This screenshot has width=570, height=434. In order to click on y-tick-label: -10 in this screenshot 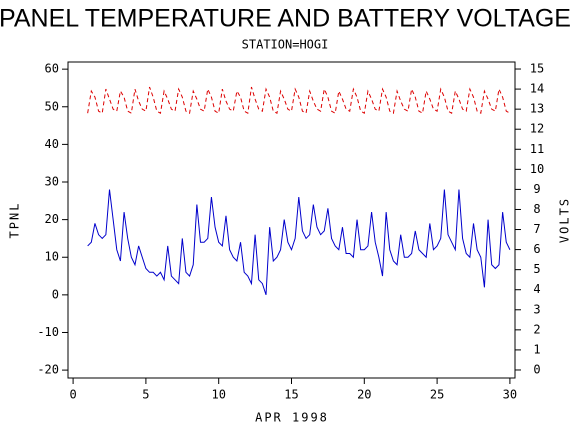, I will do `click(48, 332)`.